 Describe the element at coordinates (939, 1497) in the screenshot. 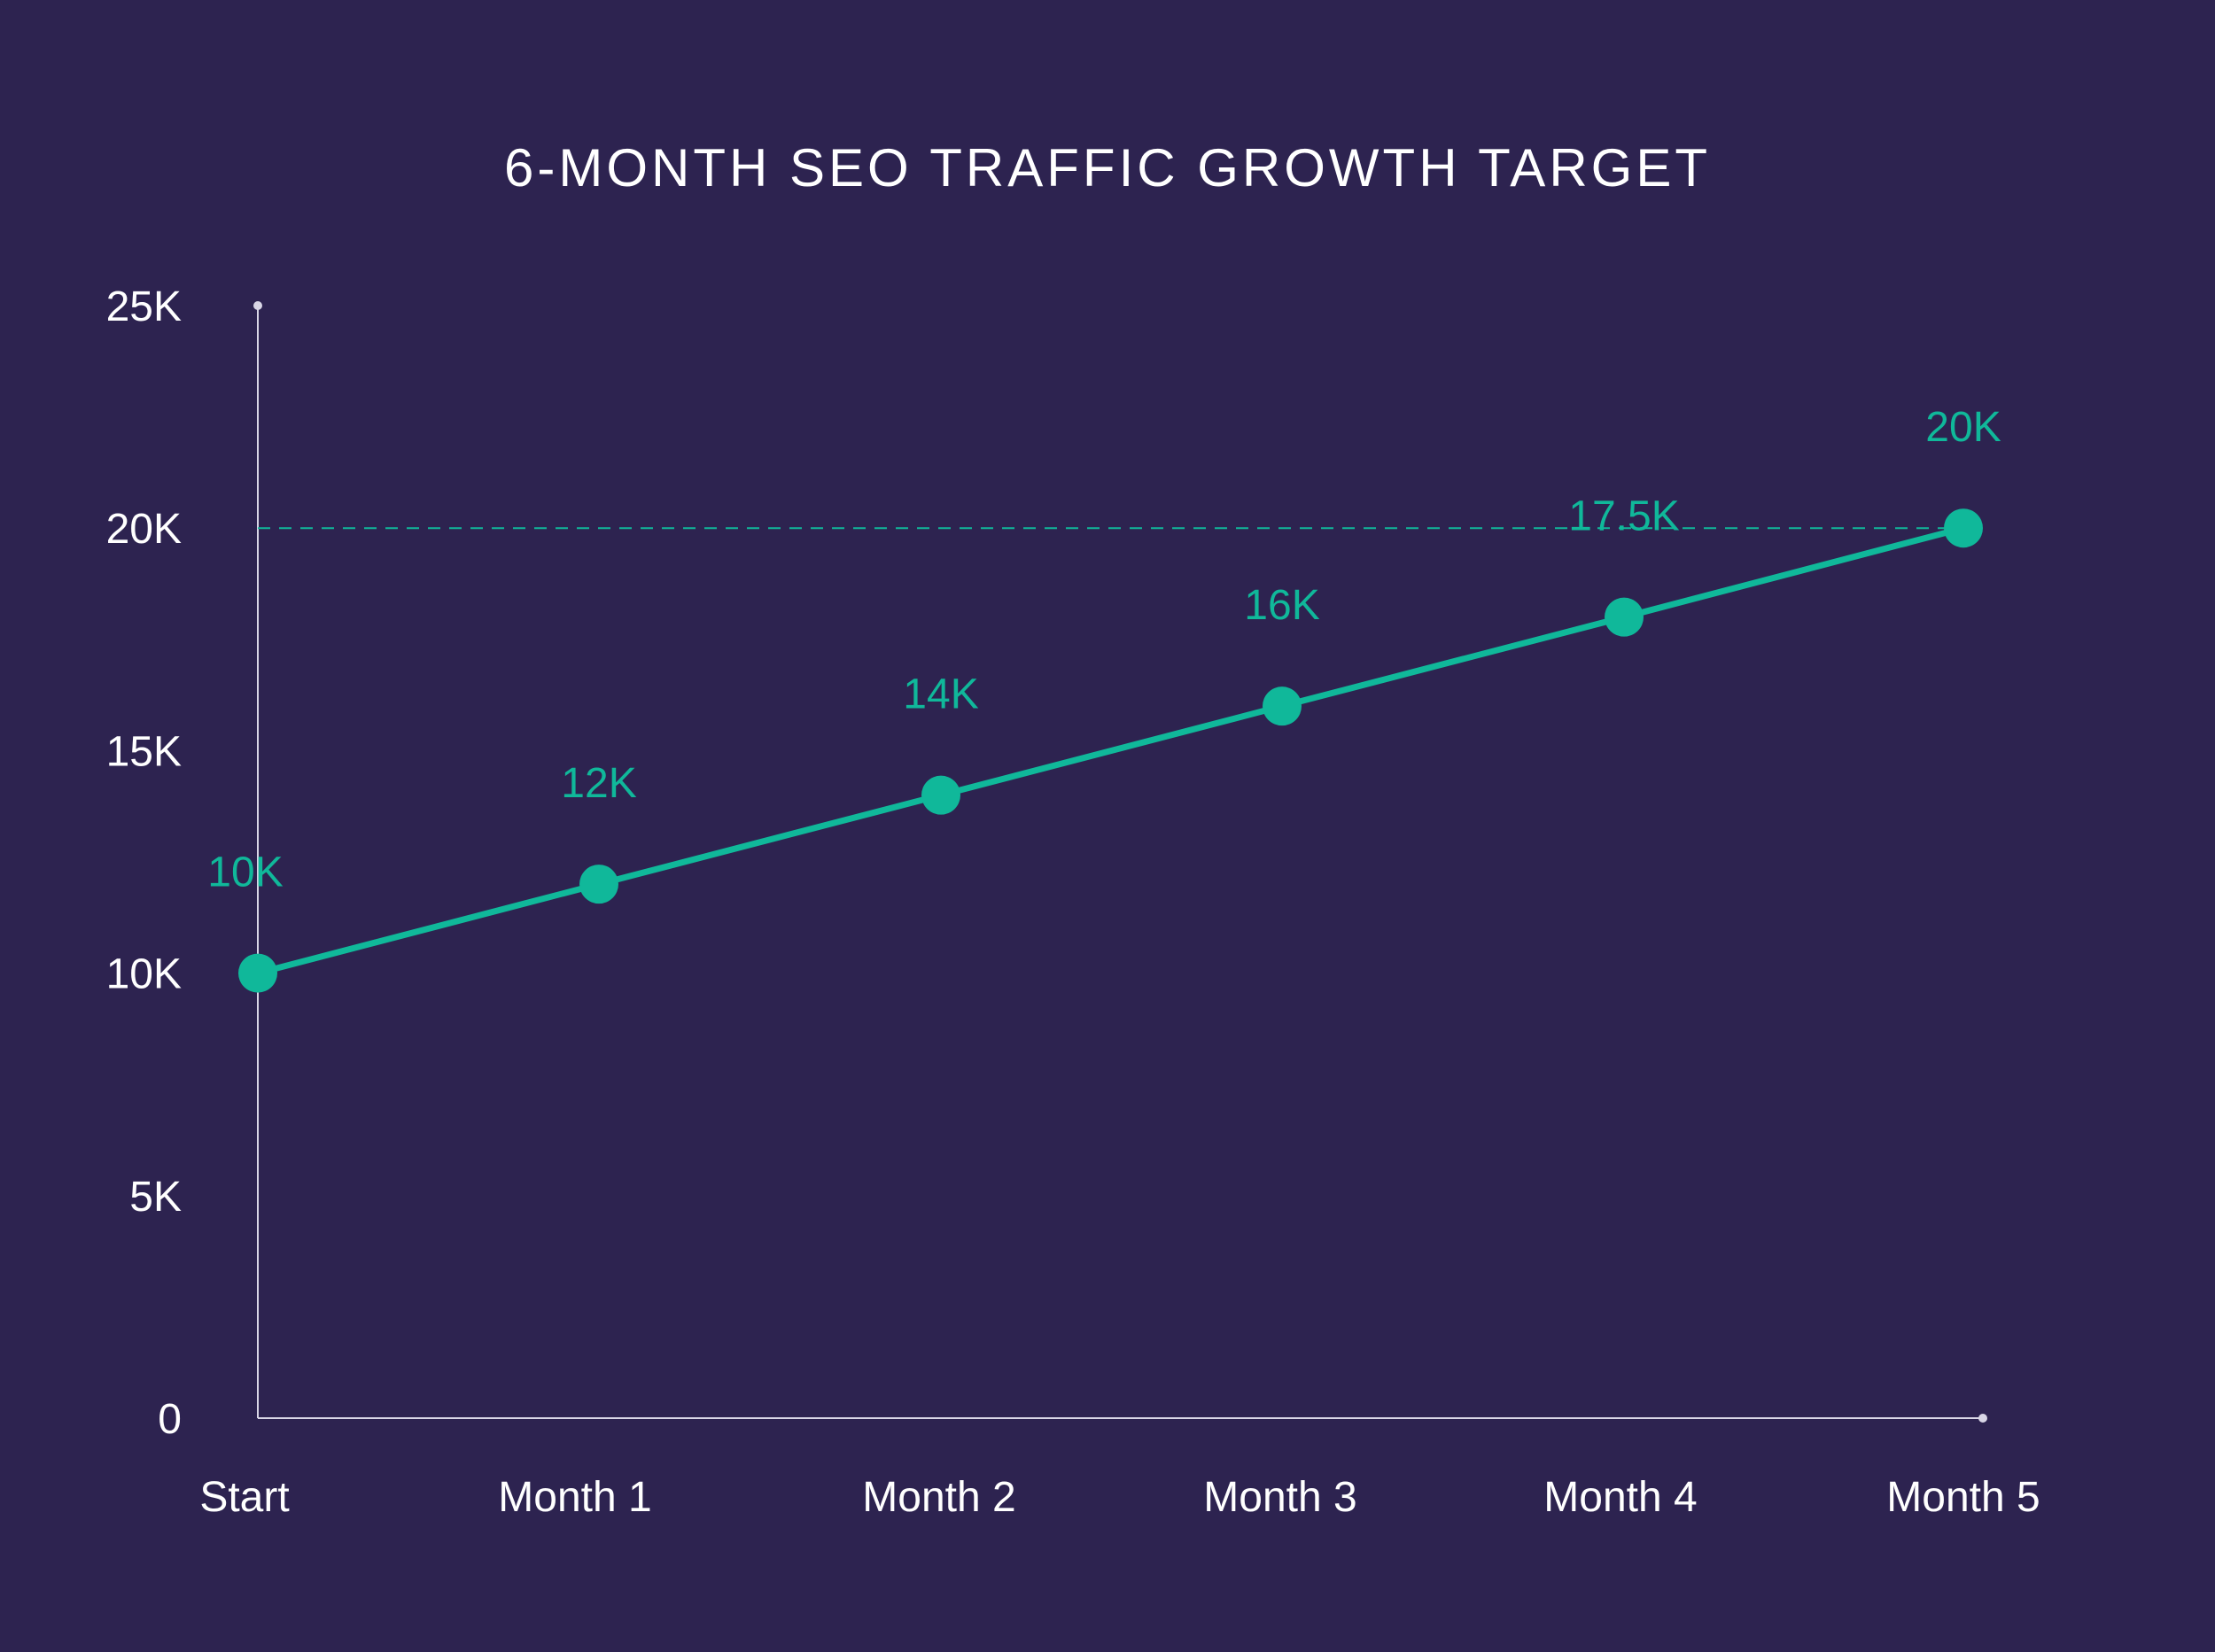

I see `x-tick-label: Month 2` at that location.